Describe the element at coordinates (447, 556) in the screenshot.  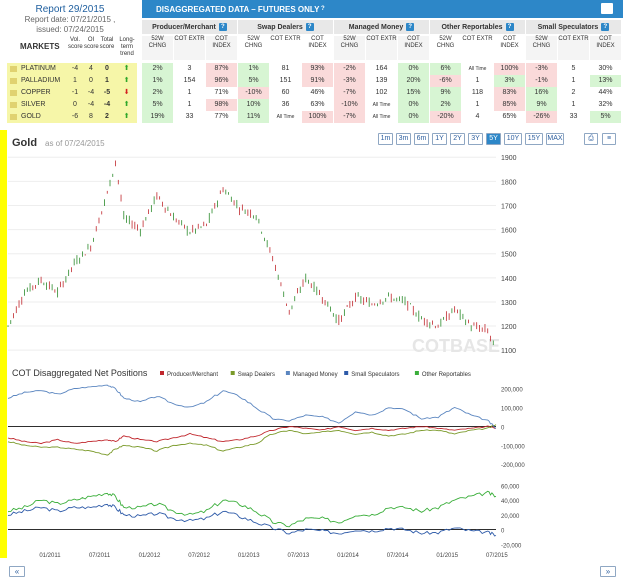
I see `x-tick-label: 01/2015` at that location.